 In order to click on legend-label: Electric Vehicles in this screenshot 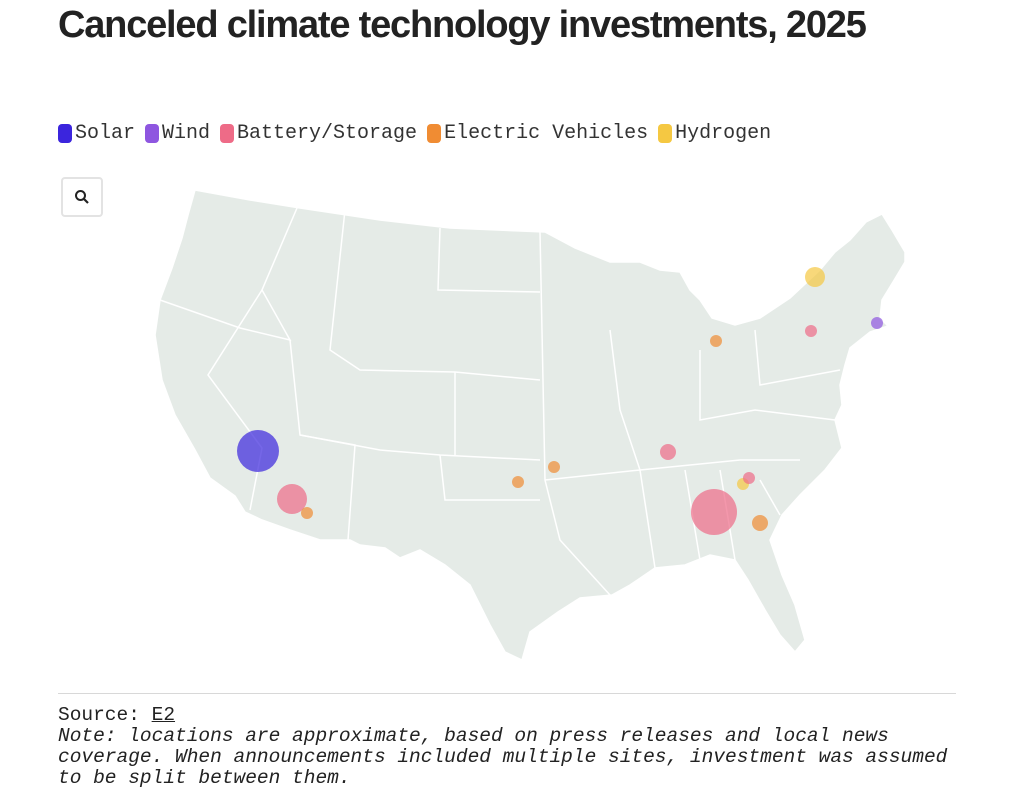, I will do `click(546, 133)`.